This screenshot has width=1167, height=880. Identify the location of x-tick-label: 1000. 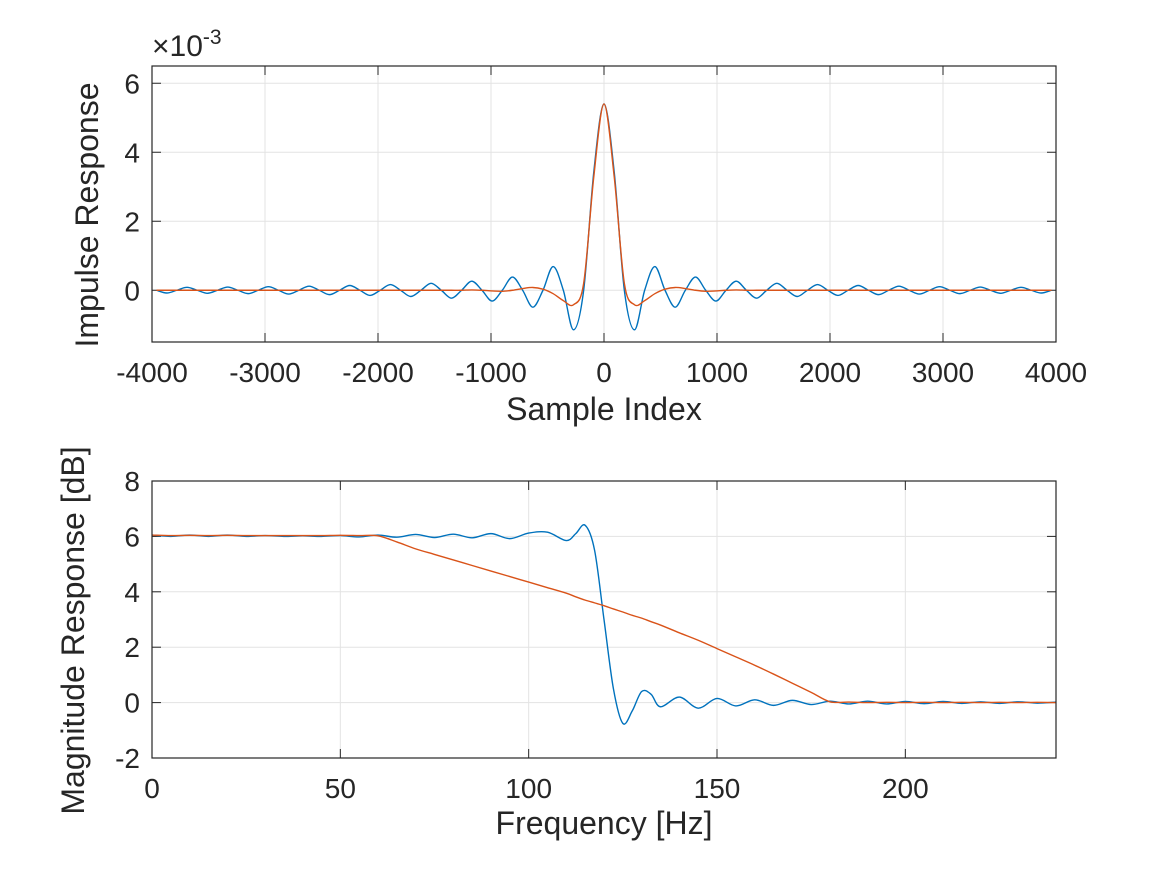
(717, 372).